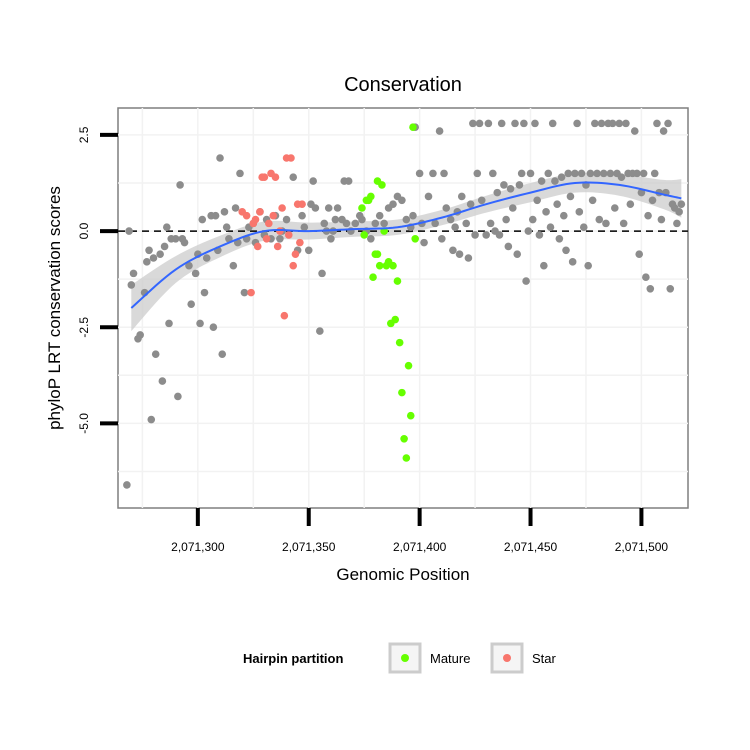 Image resolution: width=750 pixels, height=750 pixels. I want to click on x-tick-label: 2,071,450, so click(531, 547).